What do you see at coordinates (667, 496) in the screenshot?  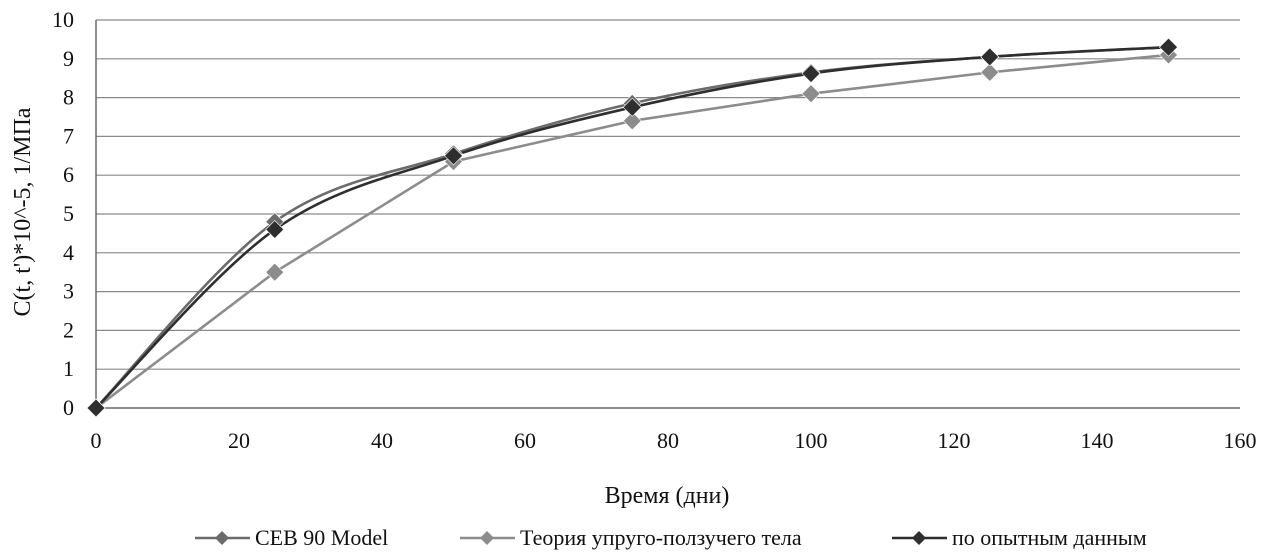 I see `x-axis-title: Время (дни)` at bounding box center [667, 496].